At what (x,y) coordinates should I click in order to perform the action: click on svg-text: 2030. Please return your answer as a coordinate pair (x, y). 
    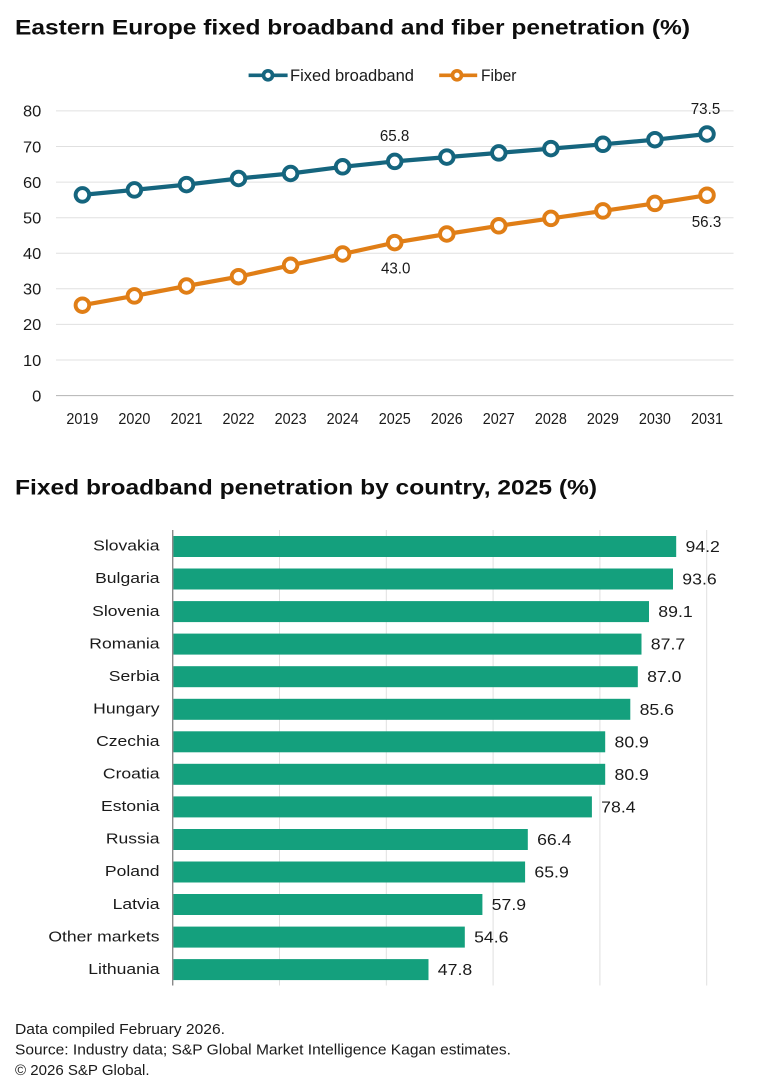
    Looking at the image, I should click on (655, 419).